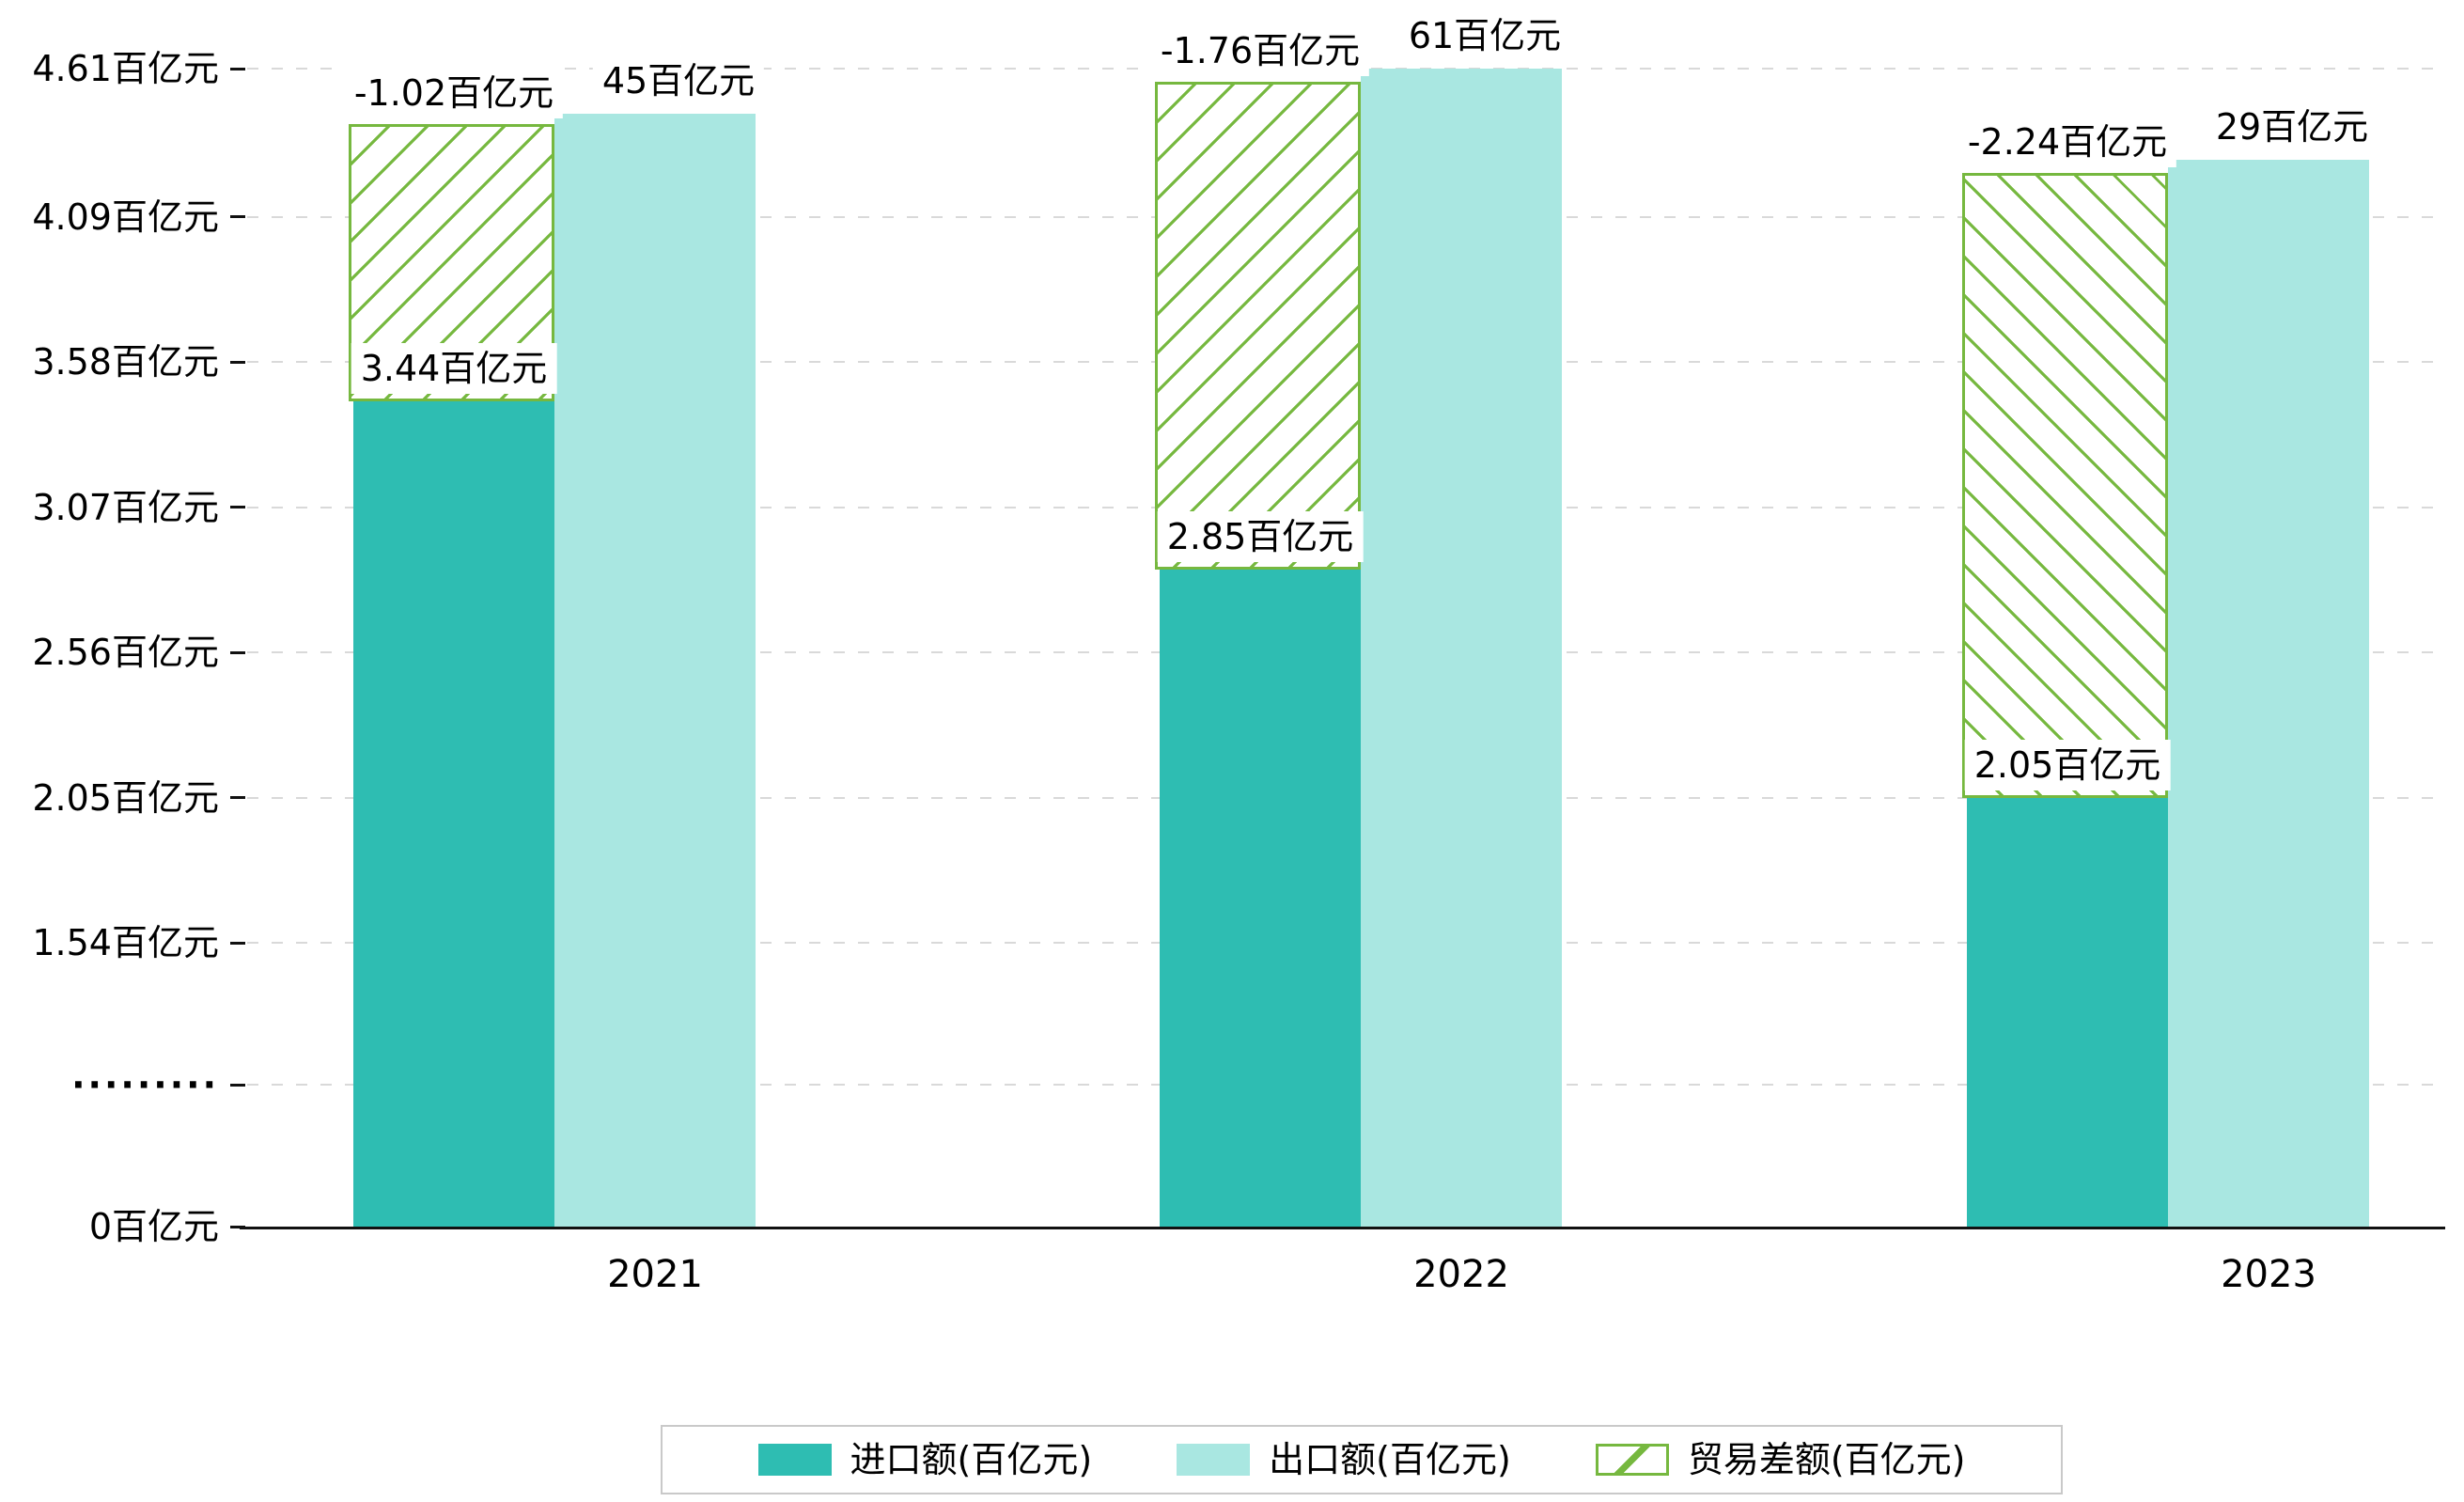 The image size is (2464, 1502). I want to click on import-bar-2023, so click(2067, 1012).